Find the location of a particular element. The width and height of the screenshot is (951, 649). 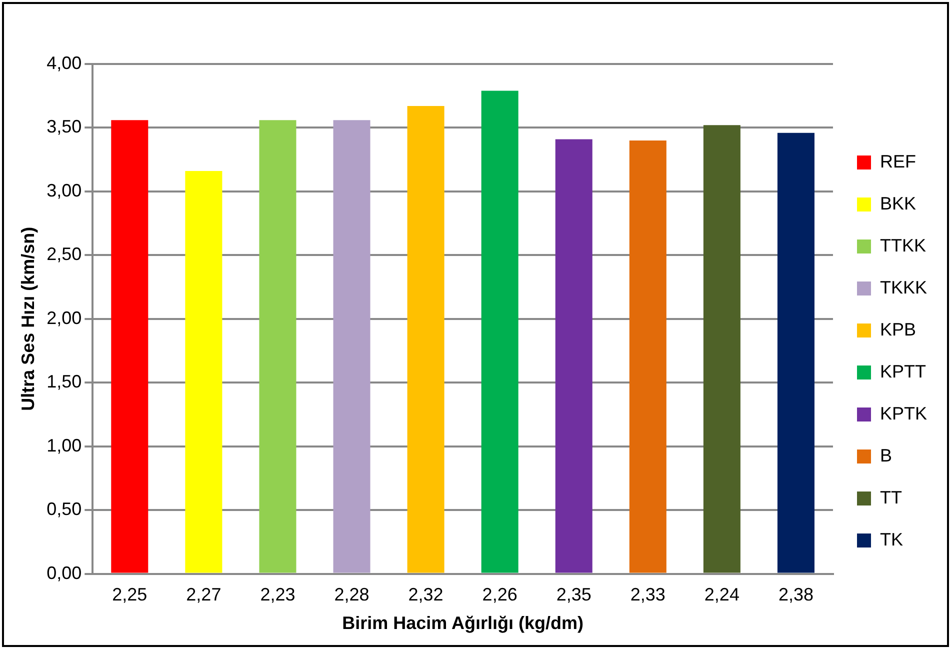

legend-label: TKKK is located at coordinates (904, 287).